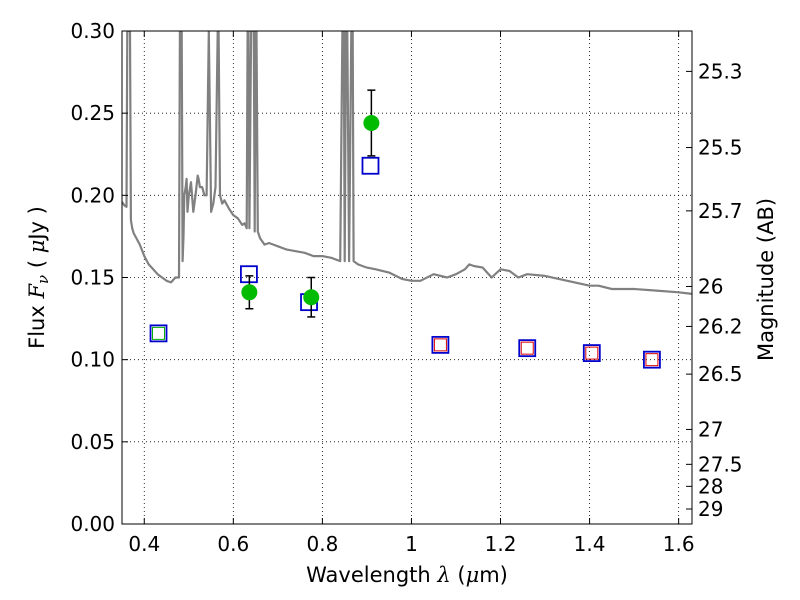 Image resolution: width=800 pixels, height=600 pixels. I want to click on y-tick-label: 0.10, so click(92, 360).